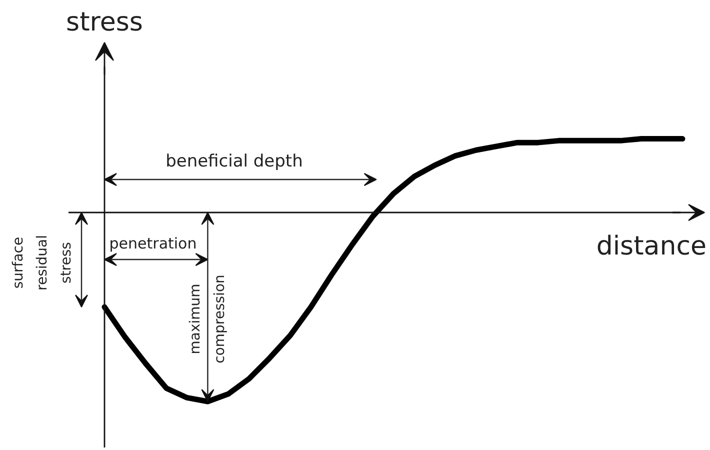 Image resolution: width=710 pixels, height=450 pixels. I want to click on annotation: penetration, so click(153, 243).